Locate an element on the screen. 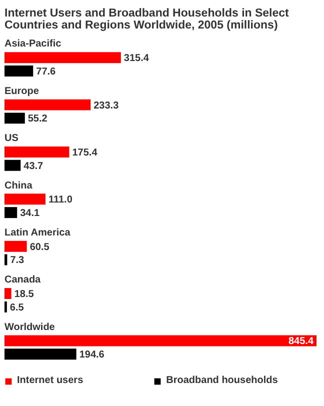 The height and width of the screenshot is (406, 324). y-tick-label: Latin America is located at coordinates (37, 232).